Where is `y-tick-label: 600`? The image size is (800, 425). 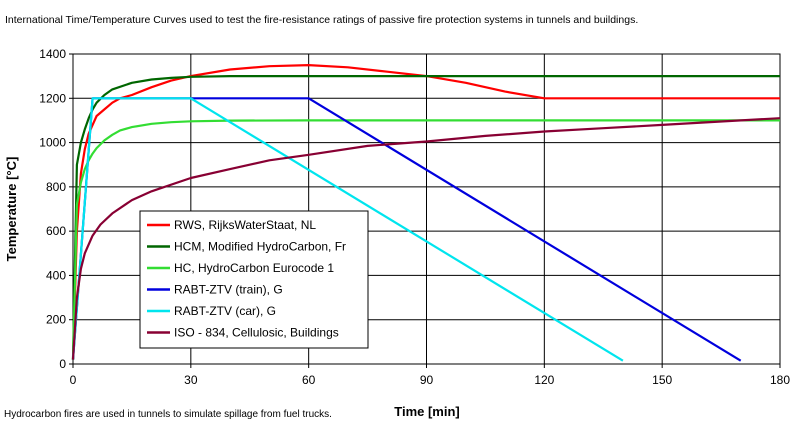 y-tick-label: 600 is located at coordinates (56, 231).